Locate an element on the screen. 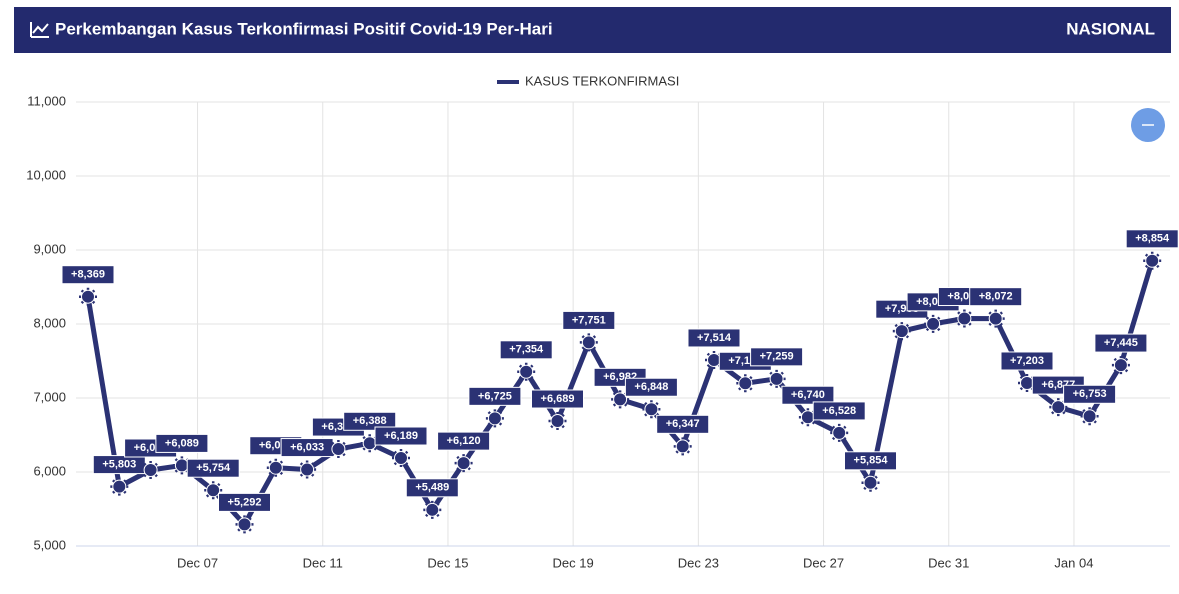 The image size is (1179, 594). y-tick-label: 5,000 is located at coordinates (49, 544).